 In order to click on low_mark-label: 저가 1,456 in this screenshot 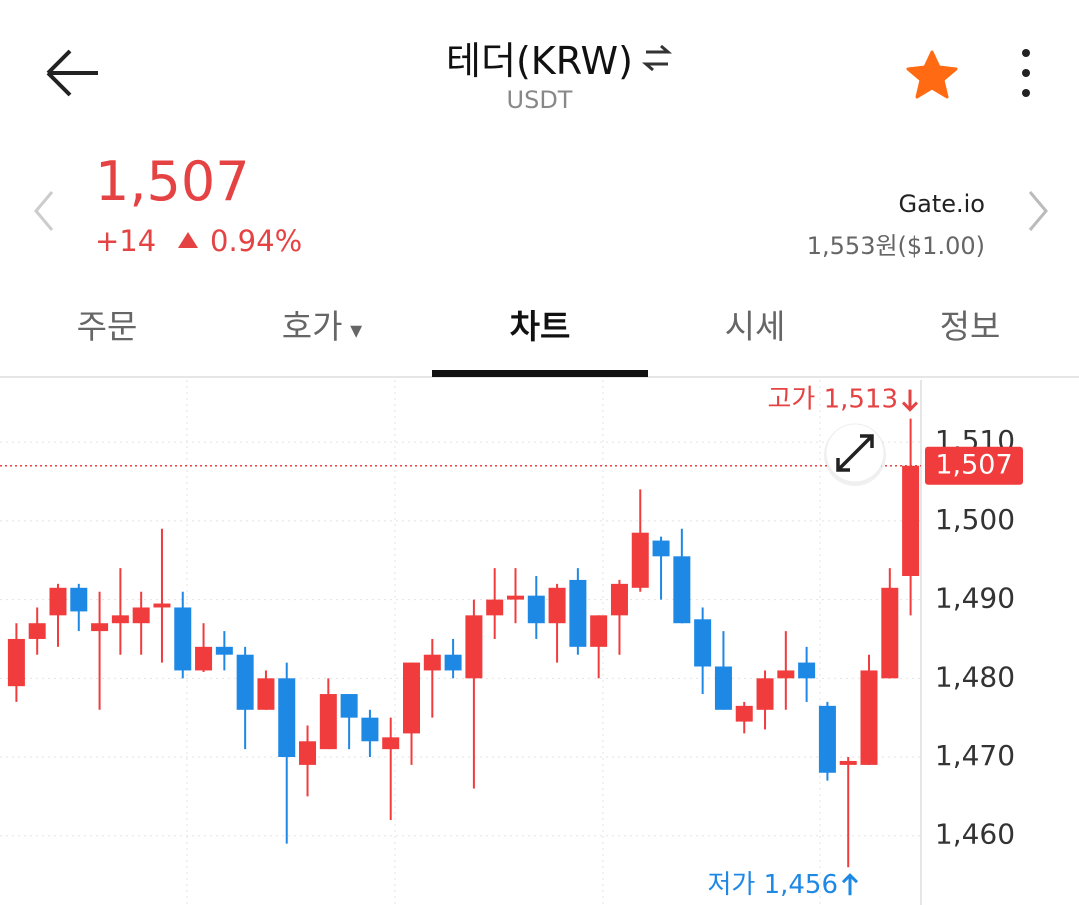, I will do `click(772, 885)`.